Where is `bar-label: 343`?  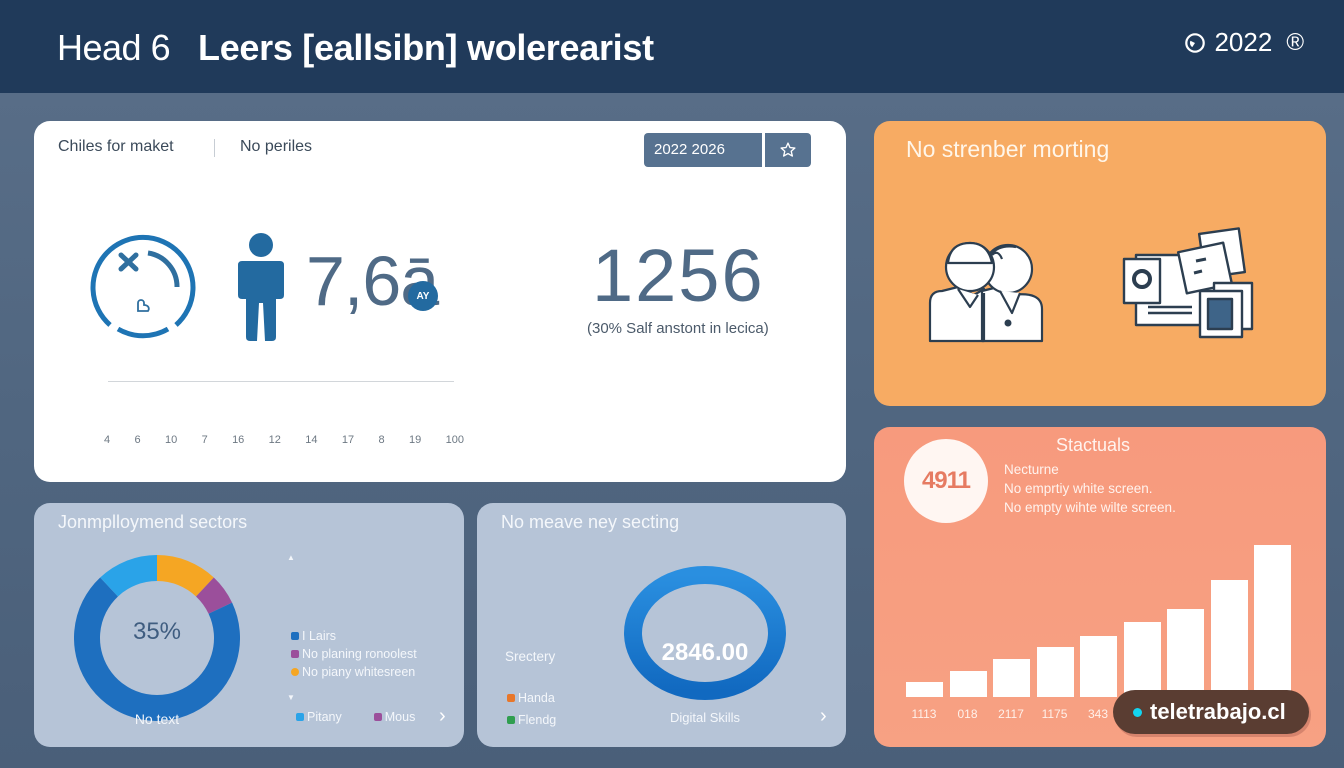
bar-label: 343 is located at coordinates (1098, 714).